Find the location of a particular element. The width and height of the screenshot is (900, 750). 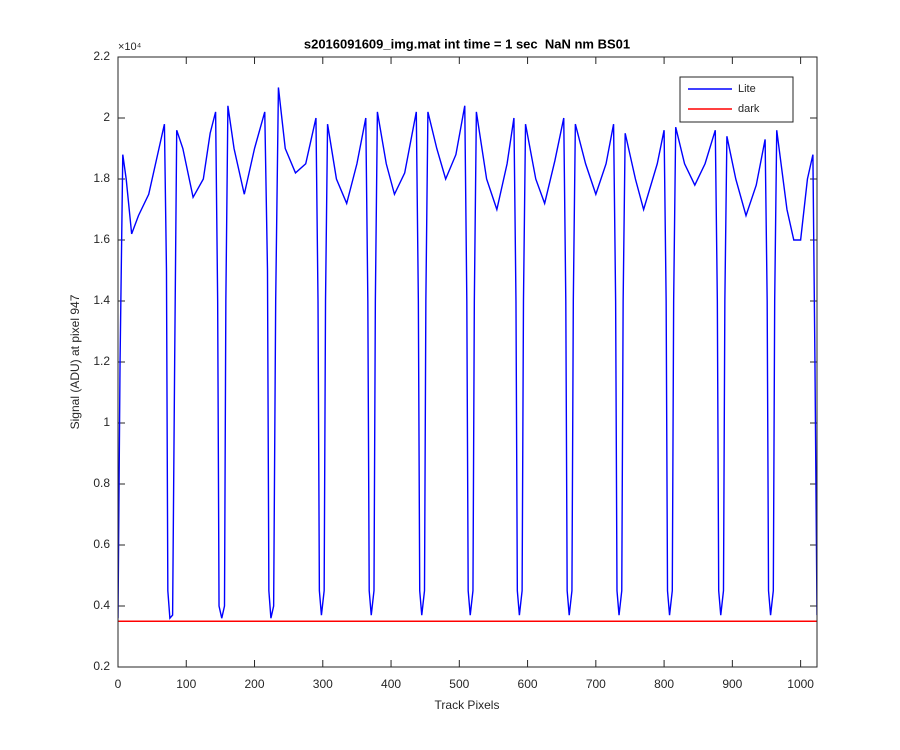

legend-label: Lite is located at coordinates (747, 89).